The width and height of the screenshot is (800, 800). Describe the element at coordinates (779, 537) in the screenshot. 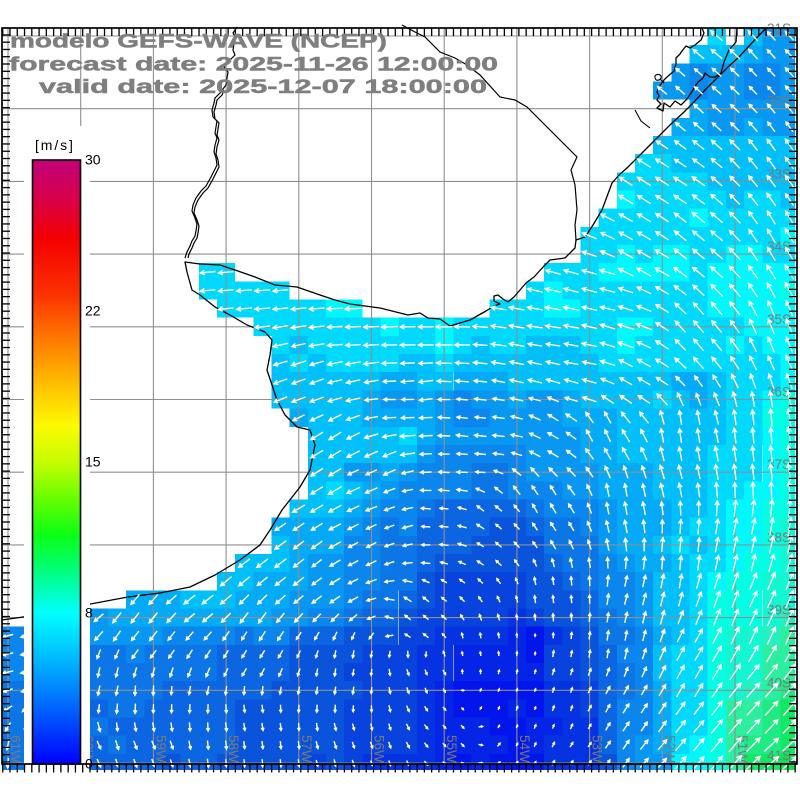

I see `svg-text: 38S` at that location.